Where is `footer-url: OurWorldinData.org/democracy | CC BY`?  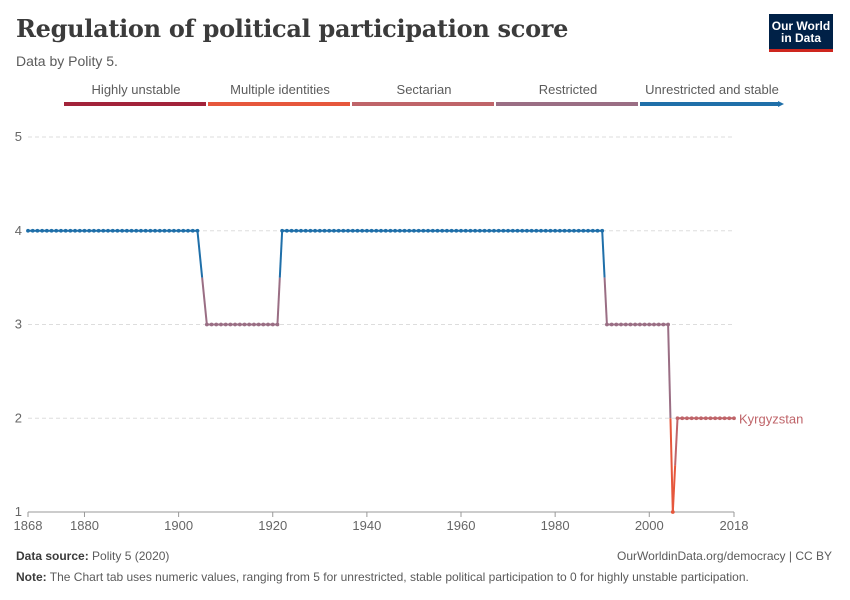
footer-url: OurWorldinData.org/democracy | CC BY is located at coordinates (724, 556).